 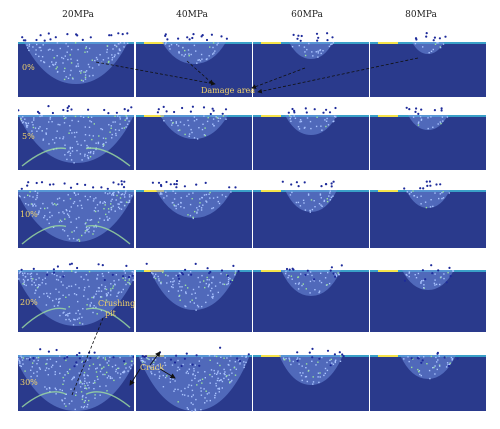 I want to click on row-label-20: 20%, so click(x=29, y=302).